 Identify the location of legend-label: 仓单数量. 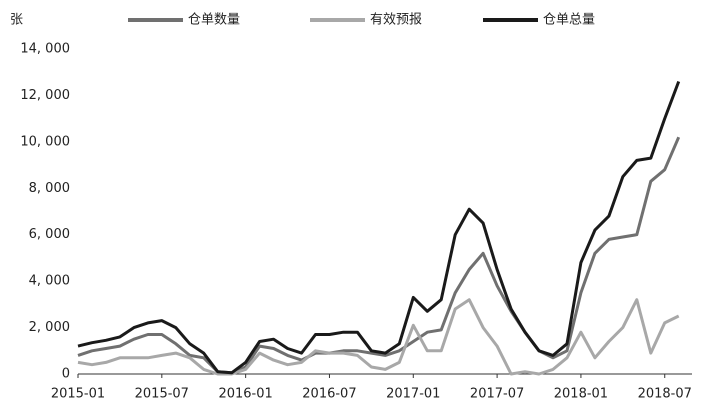
(214, 20).